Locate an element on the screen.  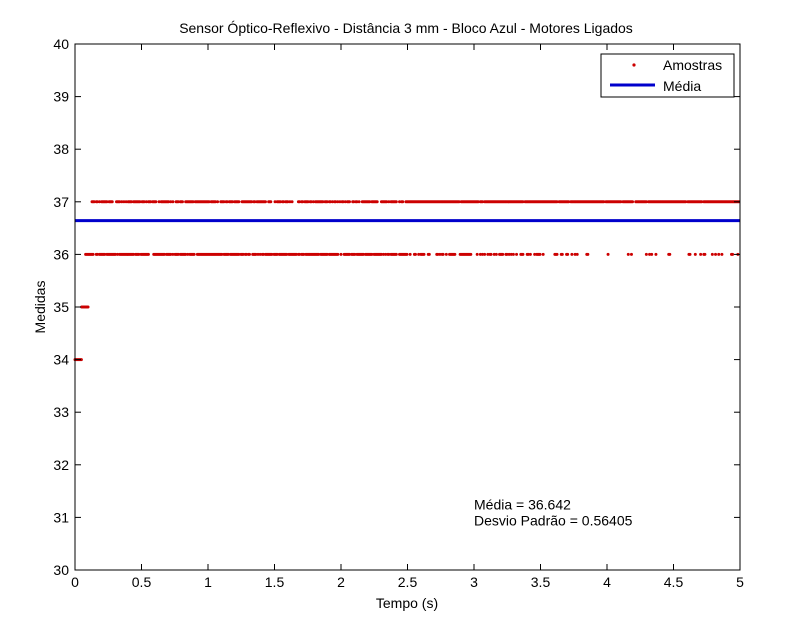
legend-label-media: Média is located at coordinates (682, 86).